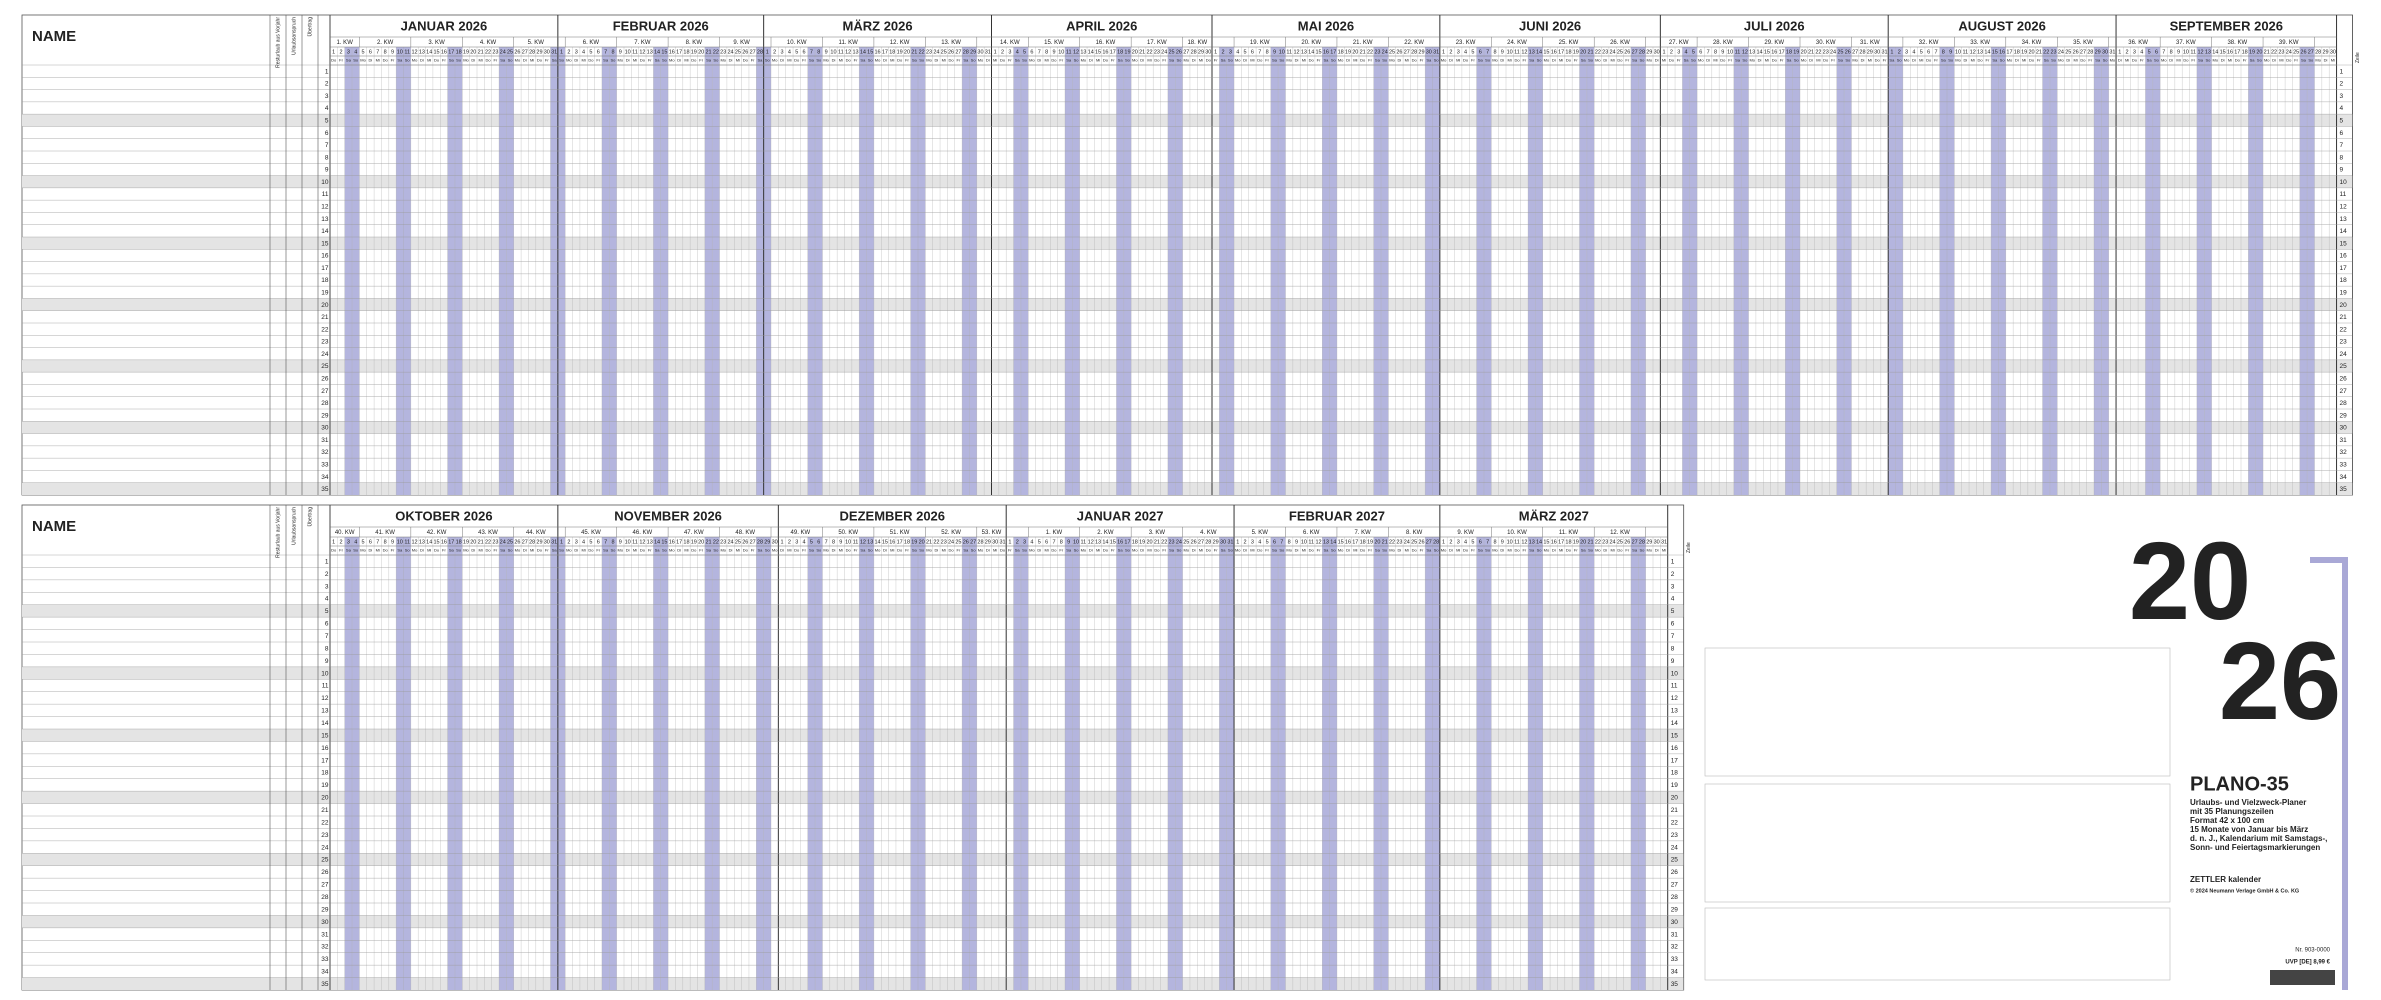 This screenshot has width=2381, height=1000. What do you see at coordinates (1502, 542) in the screenshot?
I see `day-number: 9` at bounding box center [1502, 542].